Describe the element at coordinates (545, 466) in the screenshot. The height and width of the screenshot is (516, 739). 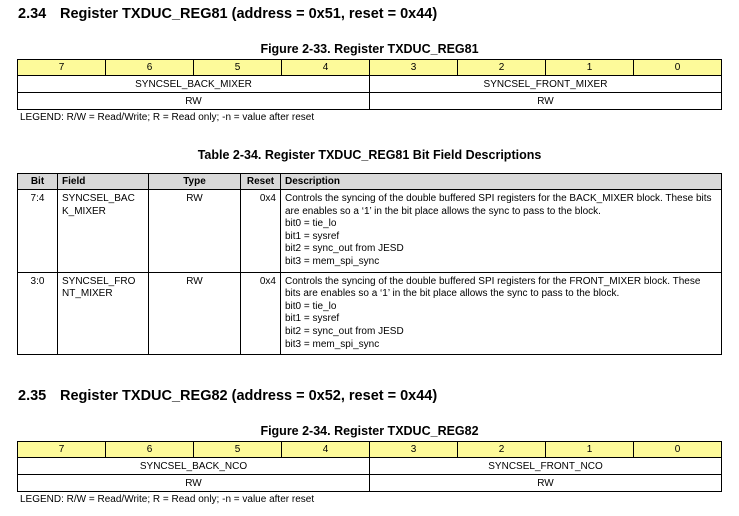
I see `field-cell: SYNCSEL_FRONT_NCO` at that location.